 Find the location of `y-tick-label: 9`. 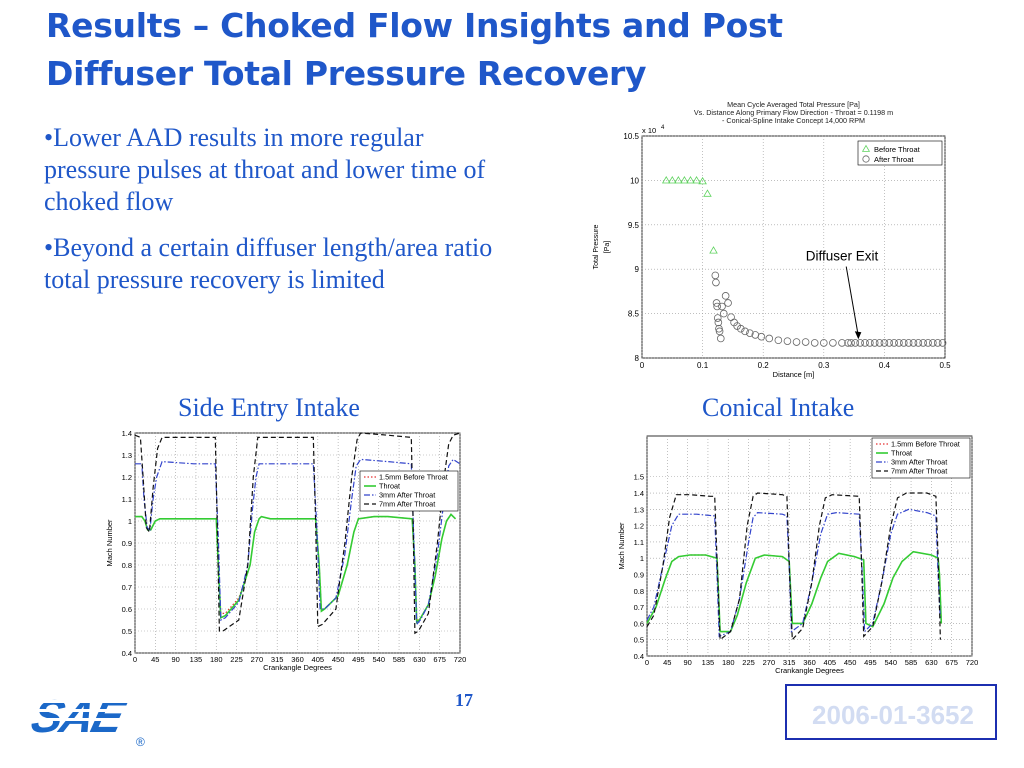

y-tick-label: 9 is located at coordinates (637, 269).